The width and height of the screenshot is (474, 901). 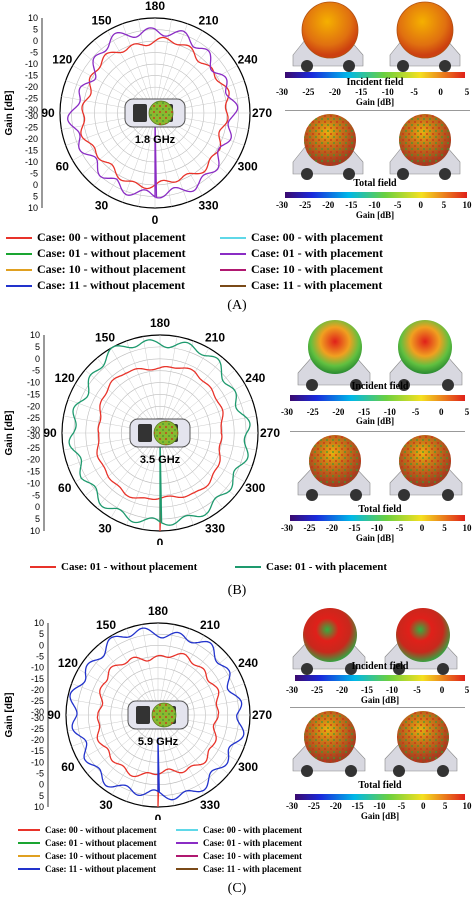 I want to click on total-field-label-a: Total field, so click(x=375, y=183).